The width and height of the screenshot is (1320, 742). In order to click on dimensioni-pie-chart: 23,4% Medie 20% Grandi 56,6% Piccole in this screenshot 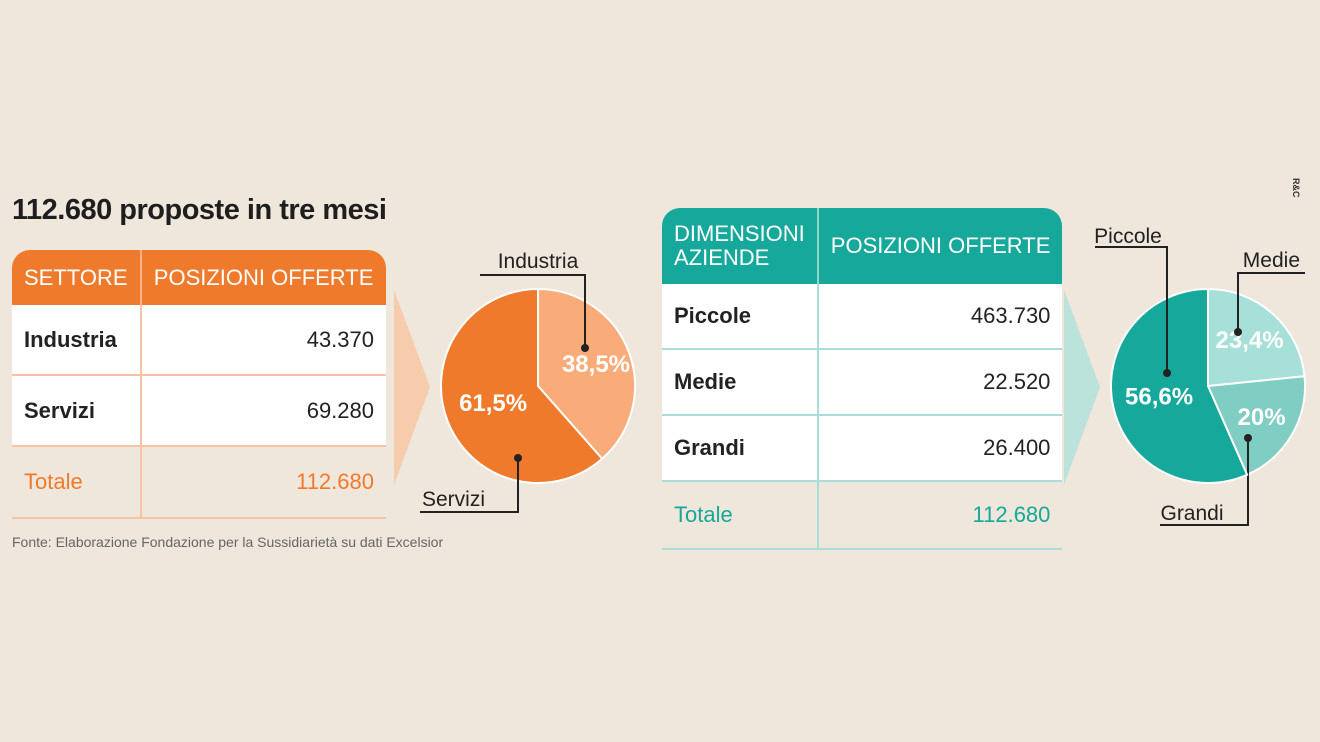, I will do `click(1195, 375)`.